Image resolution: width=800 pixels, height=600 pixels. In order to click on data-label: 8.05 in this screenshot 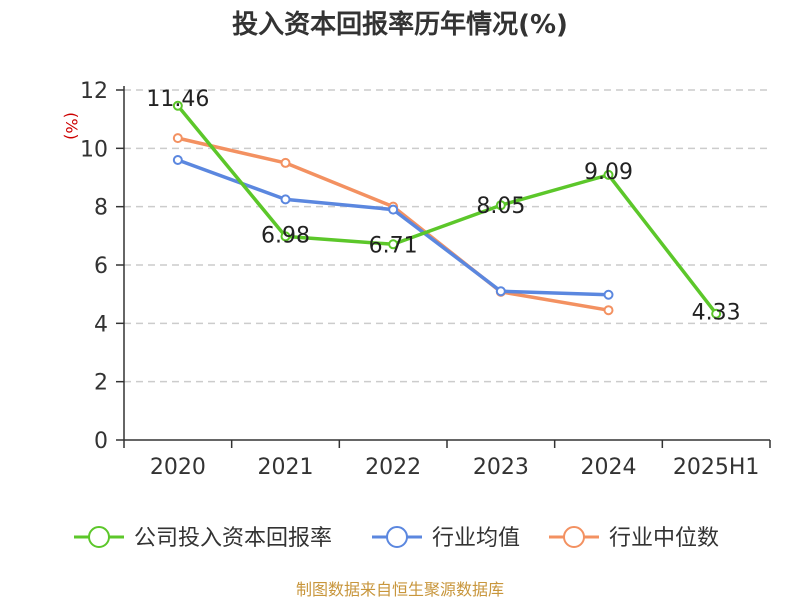, I will do `click(500, 206)`.